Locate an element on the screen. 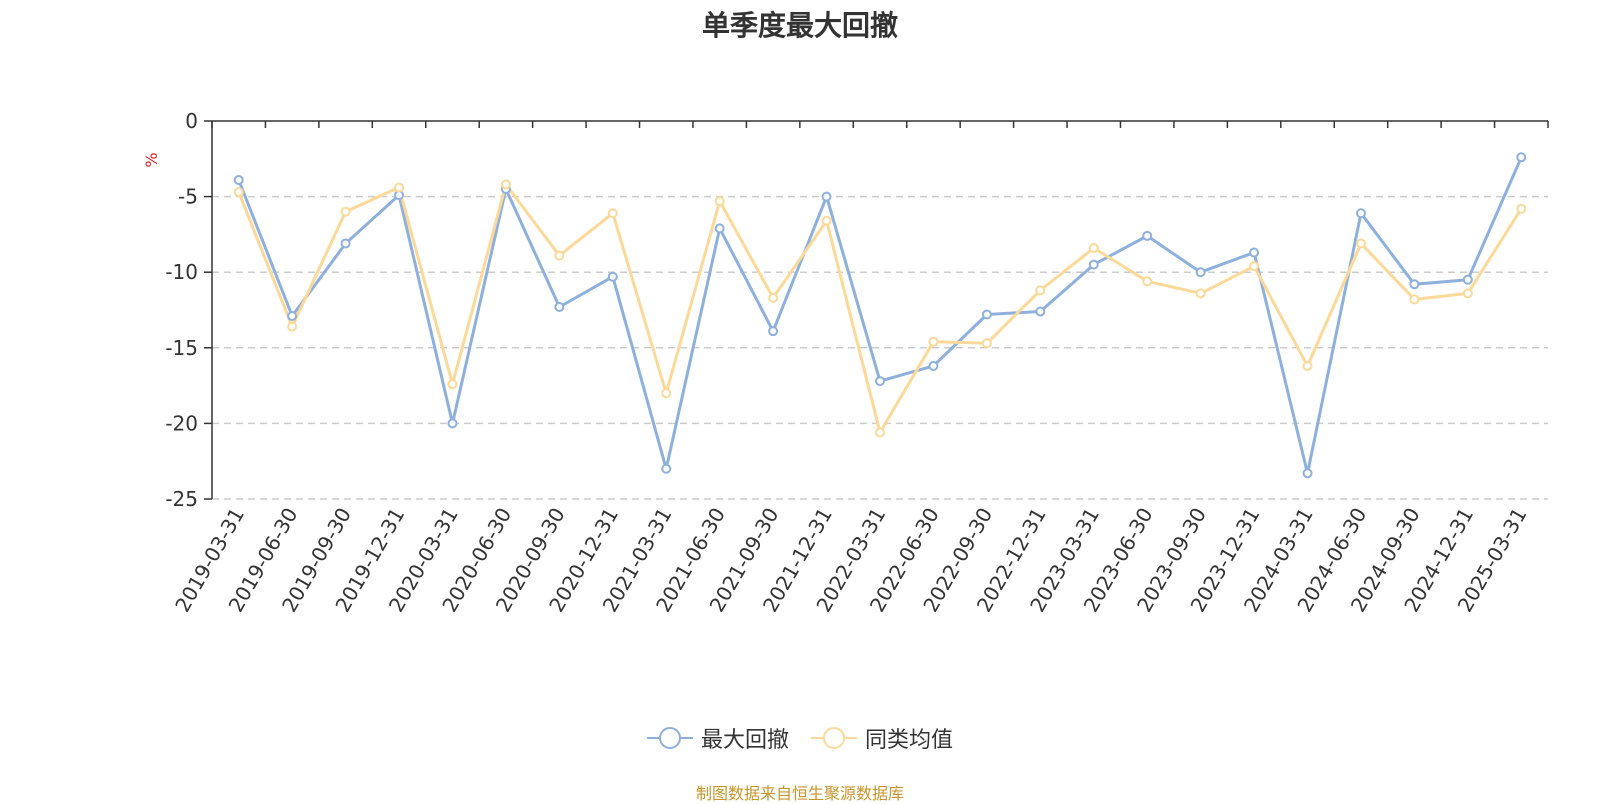  y-tick-label: 0 is located at coordinates (191, 121).